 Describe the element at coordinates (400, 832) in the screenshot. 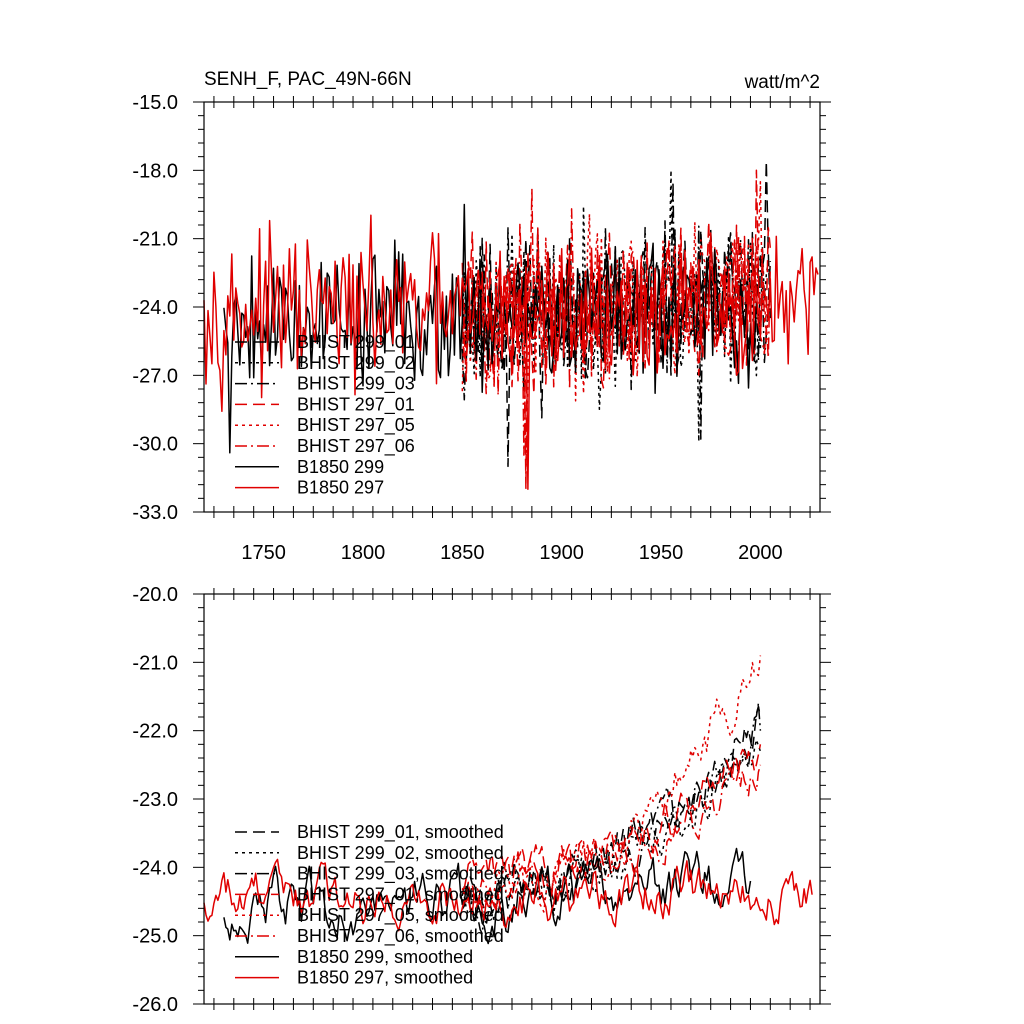

I see `legend-label: BHIST 299_01, smoothed` at that location.